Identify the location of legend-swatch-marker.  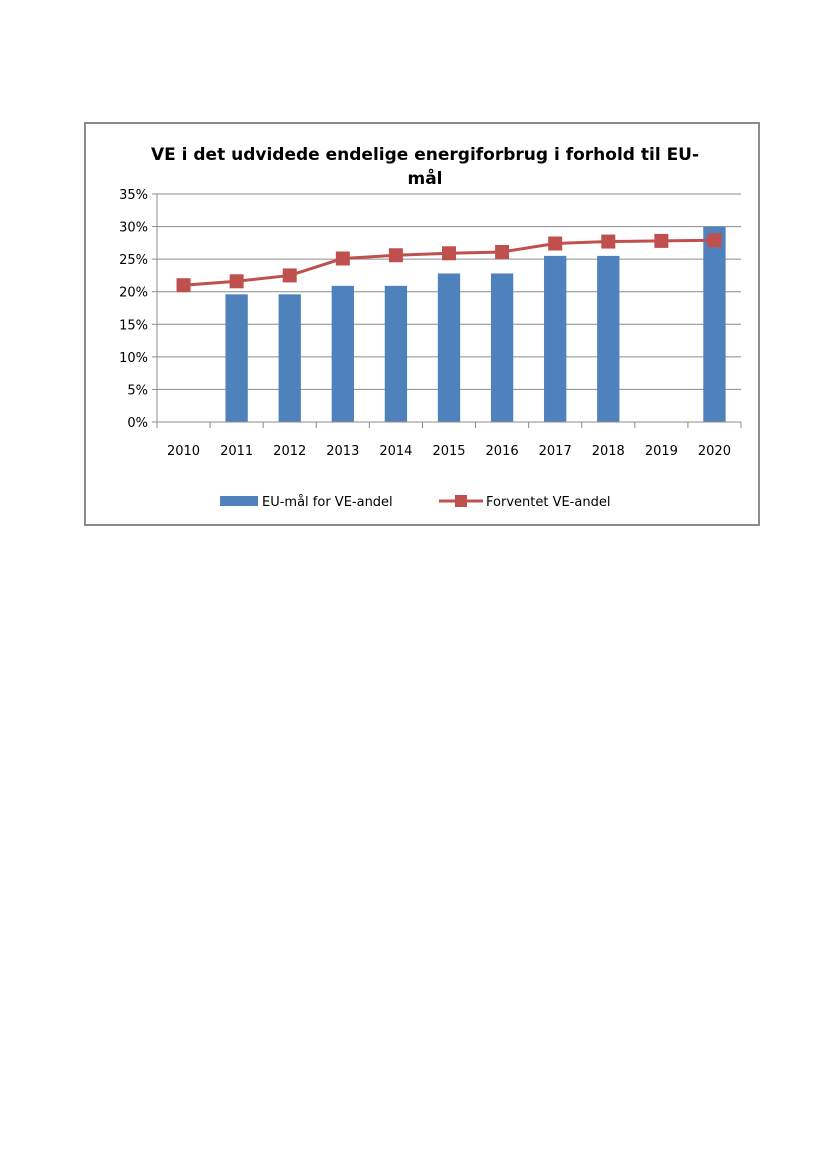
(461, 501).